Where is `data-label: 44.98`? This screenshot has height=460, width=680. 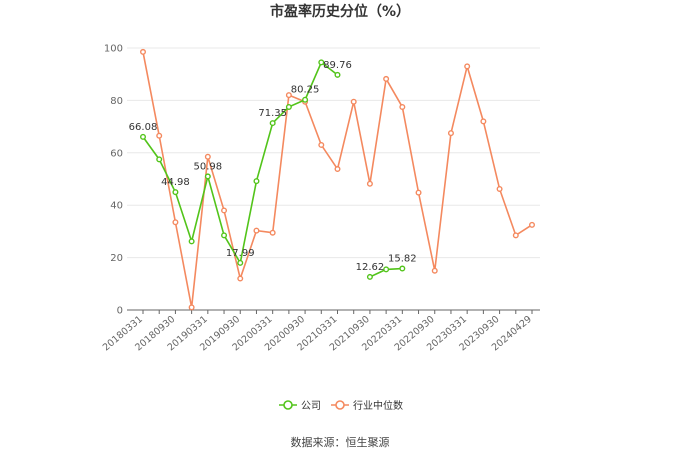
data-label: 44.98 is located at coordinates (175, 182).